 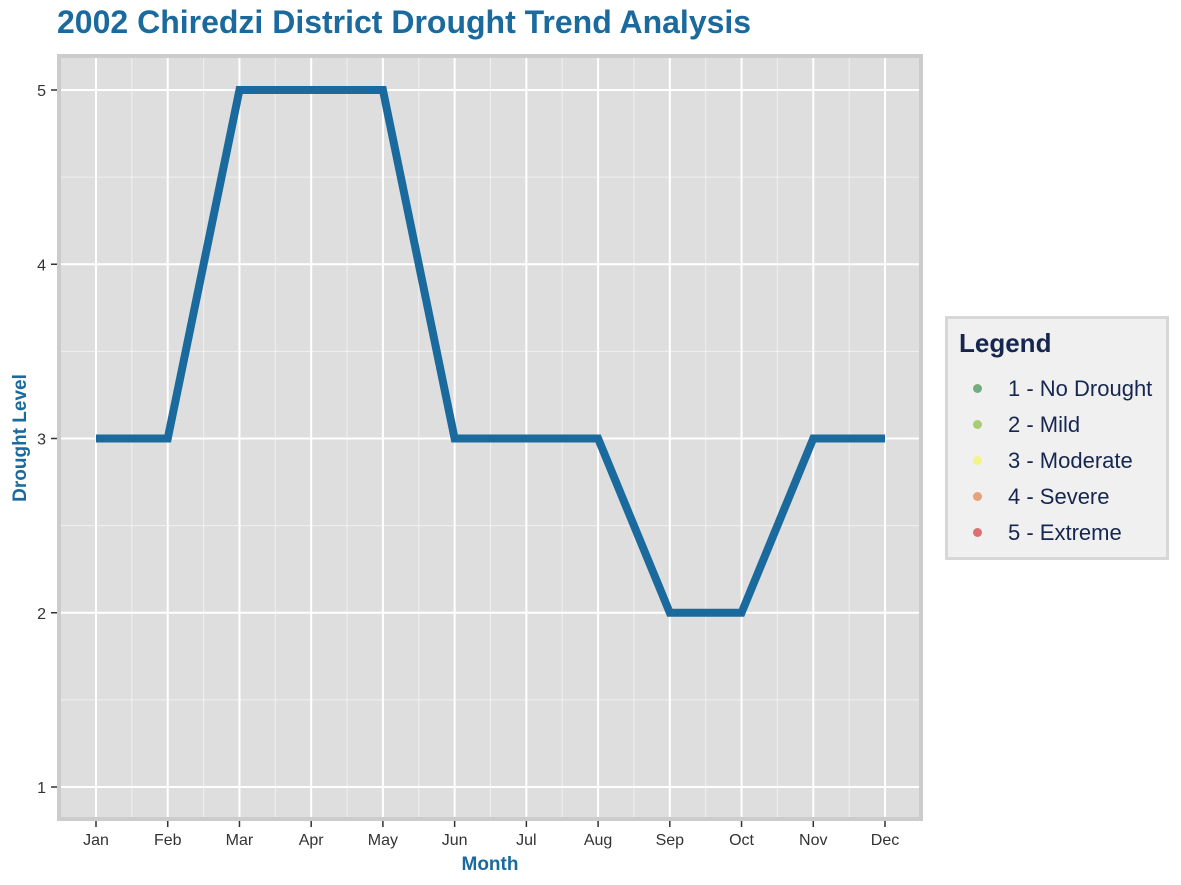 What do you see at coordinates (41, 788) in the screenshot?
I see `y-tick-label: 1` at bounding box center [41, 788].